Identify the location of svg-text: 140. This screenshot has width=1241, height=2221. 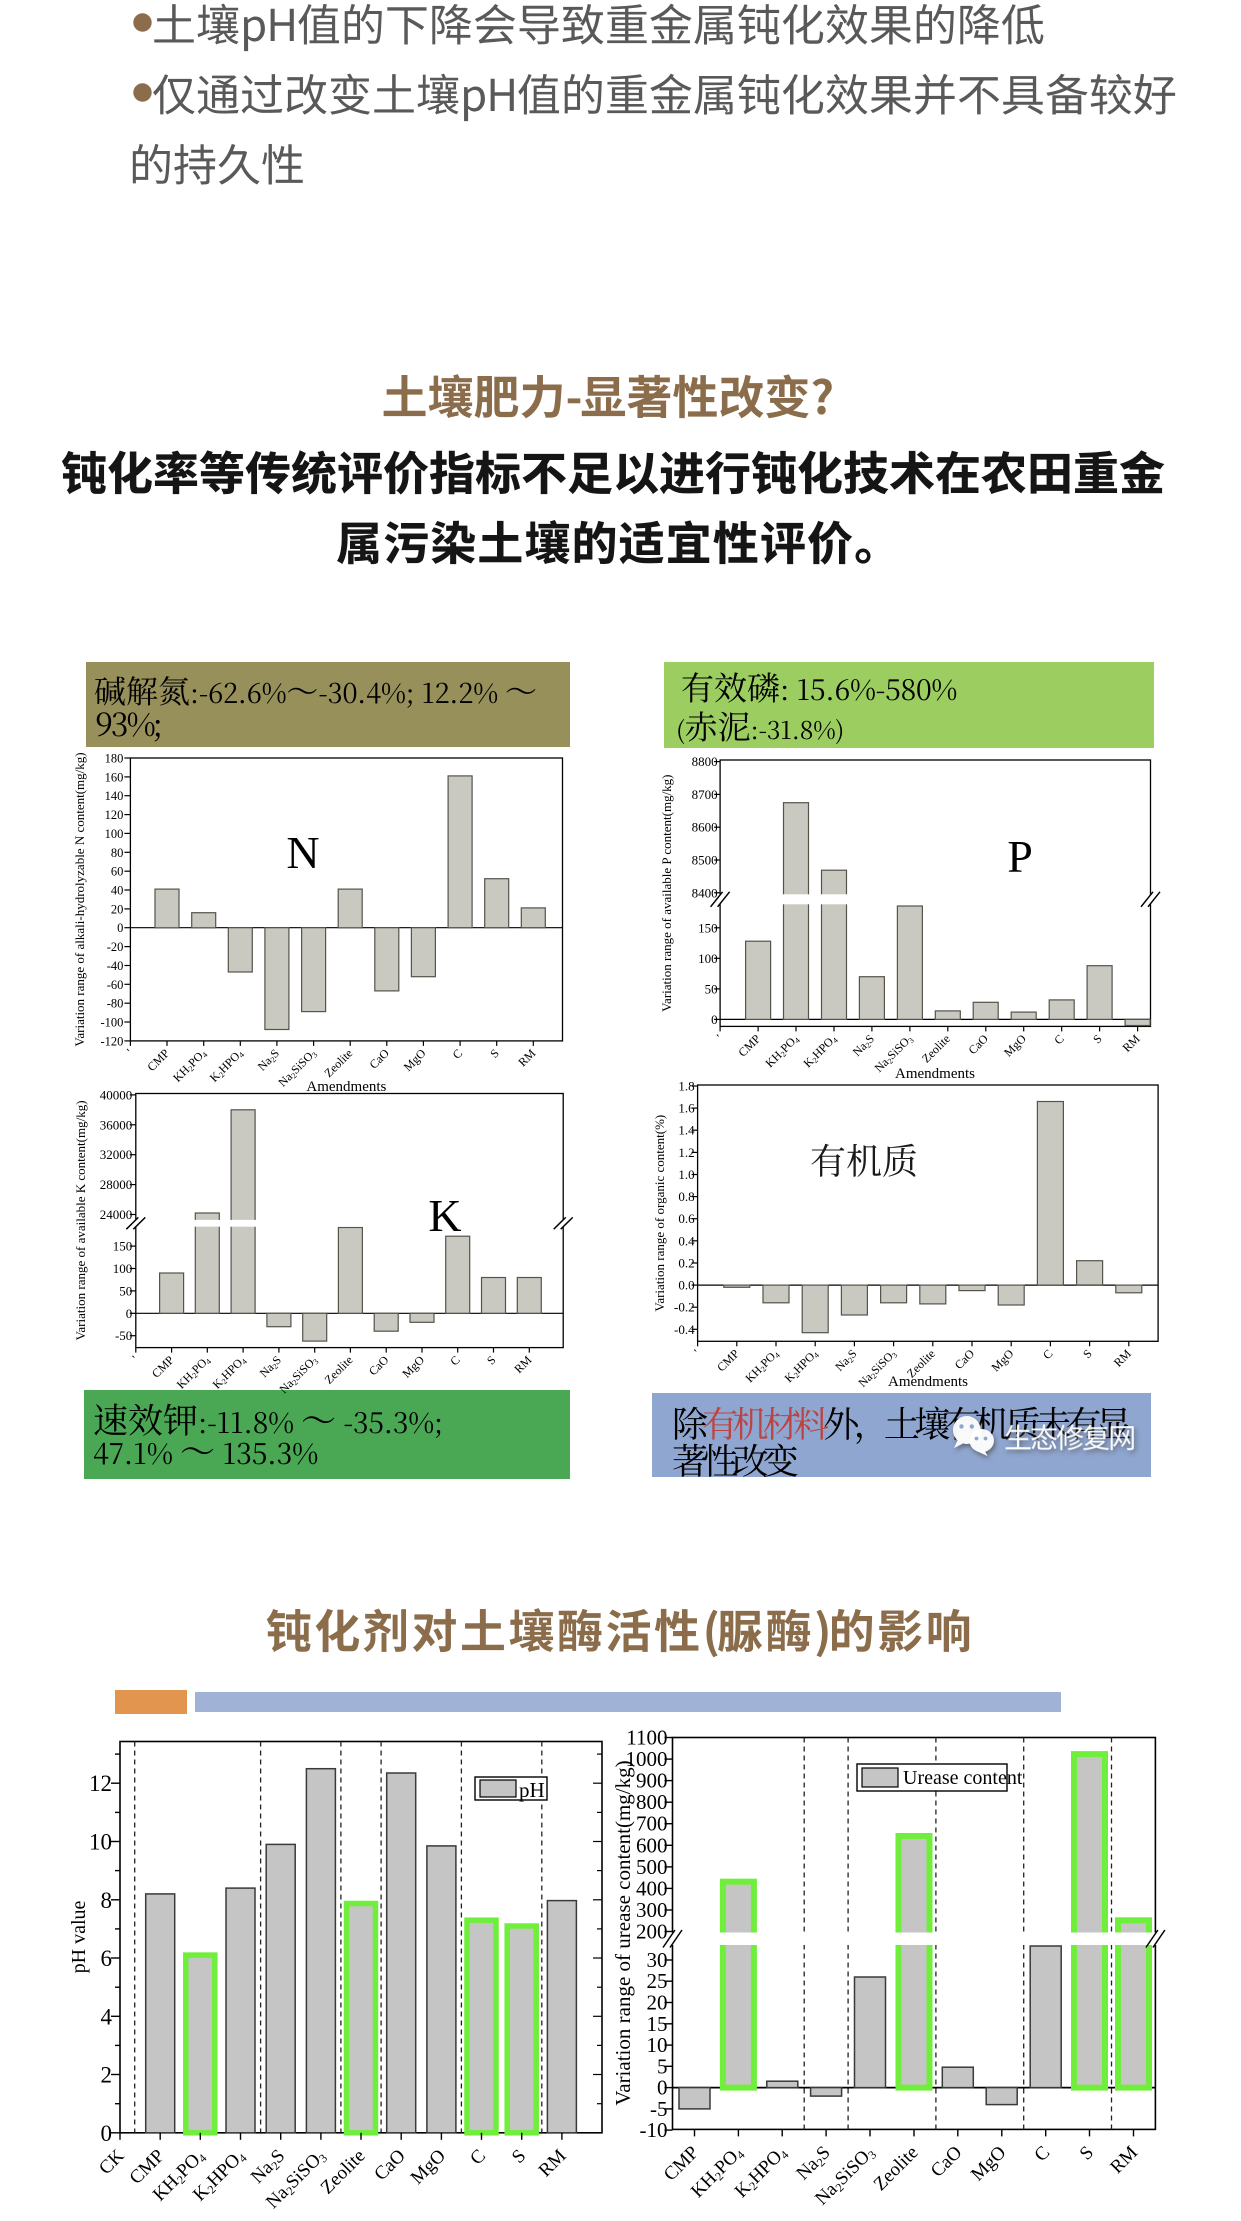
(114, 796).